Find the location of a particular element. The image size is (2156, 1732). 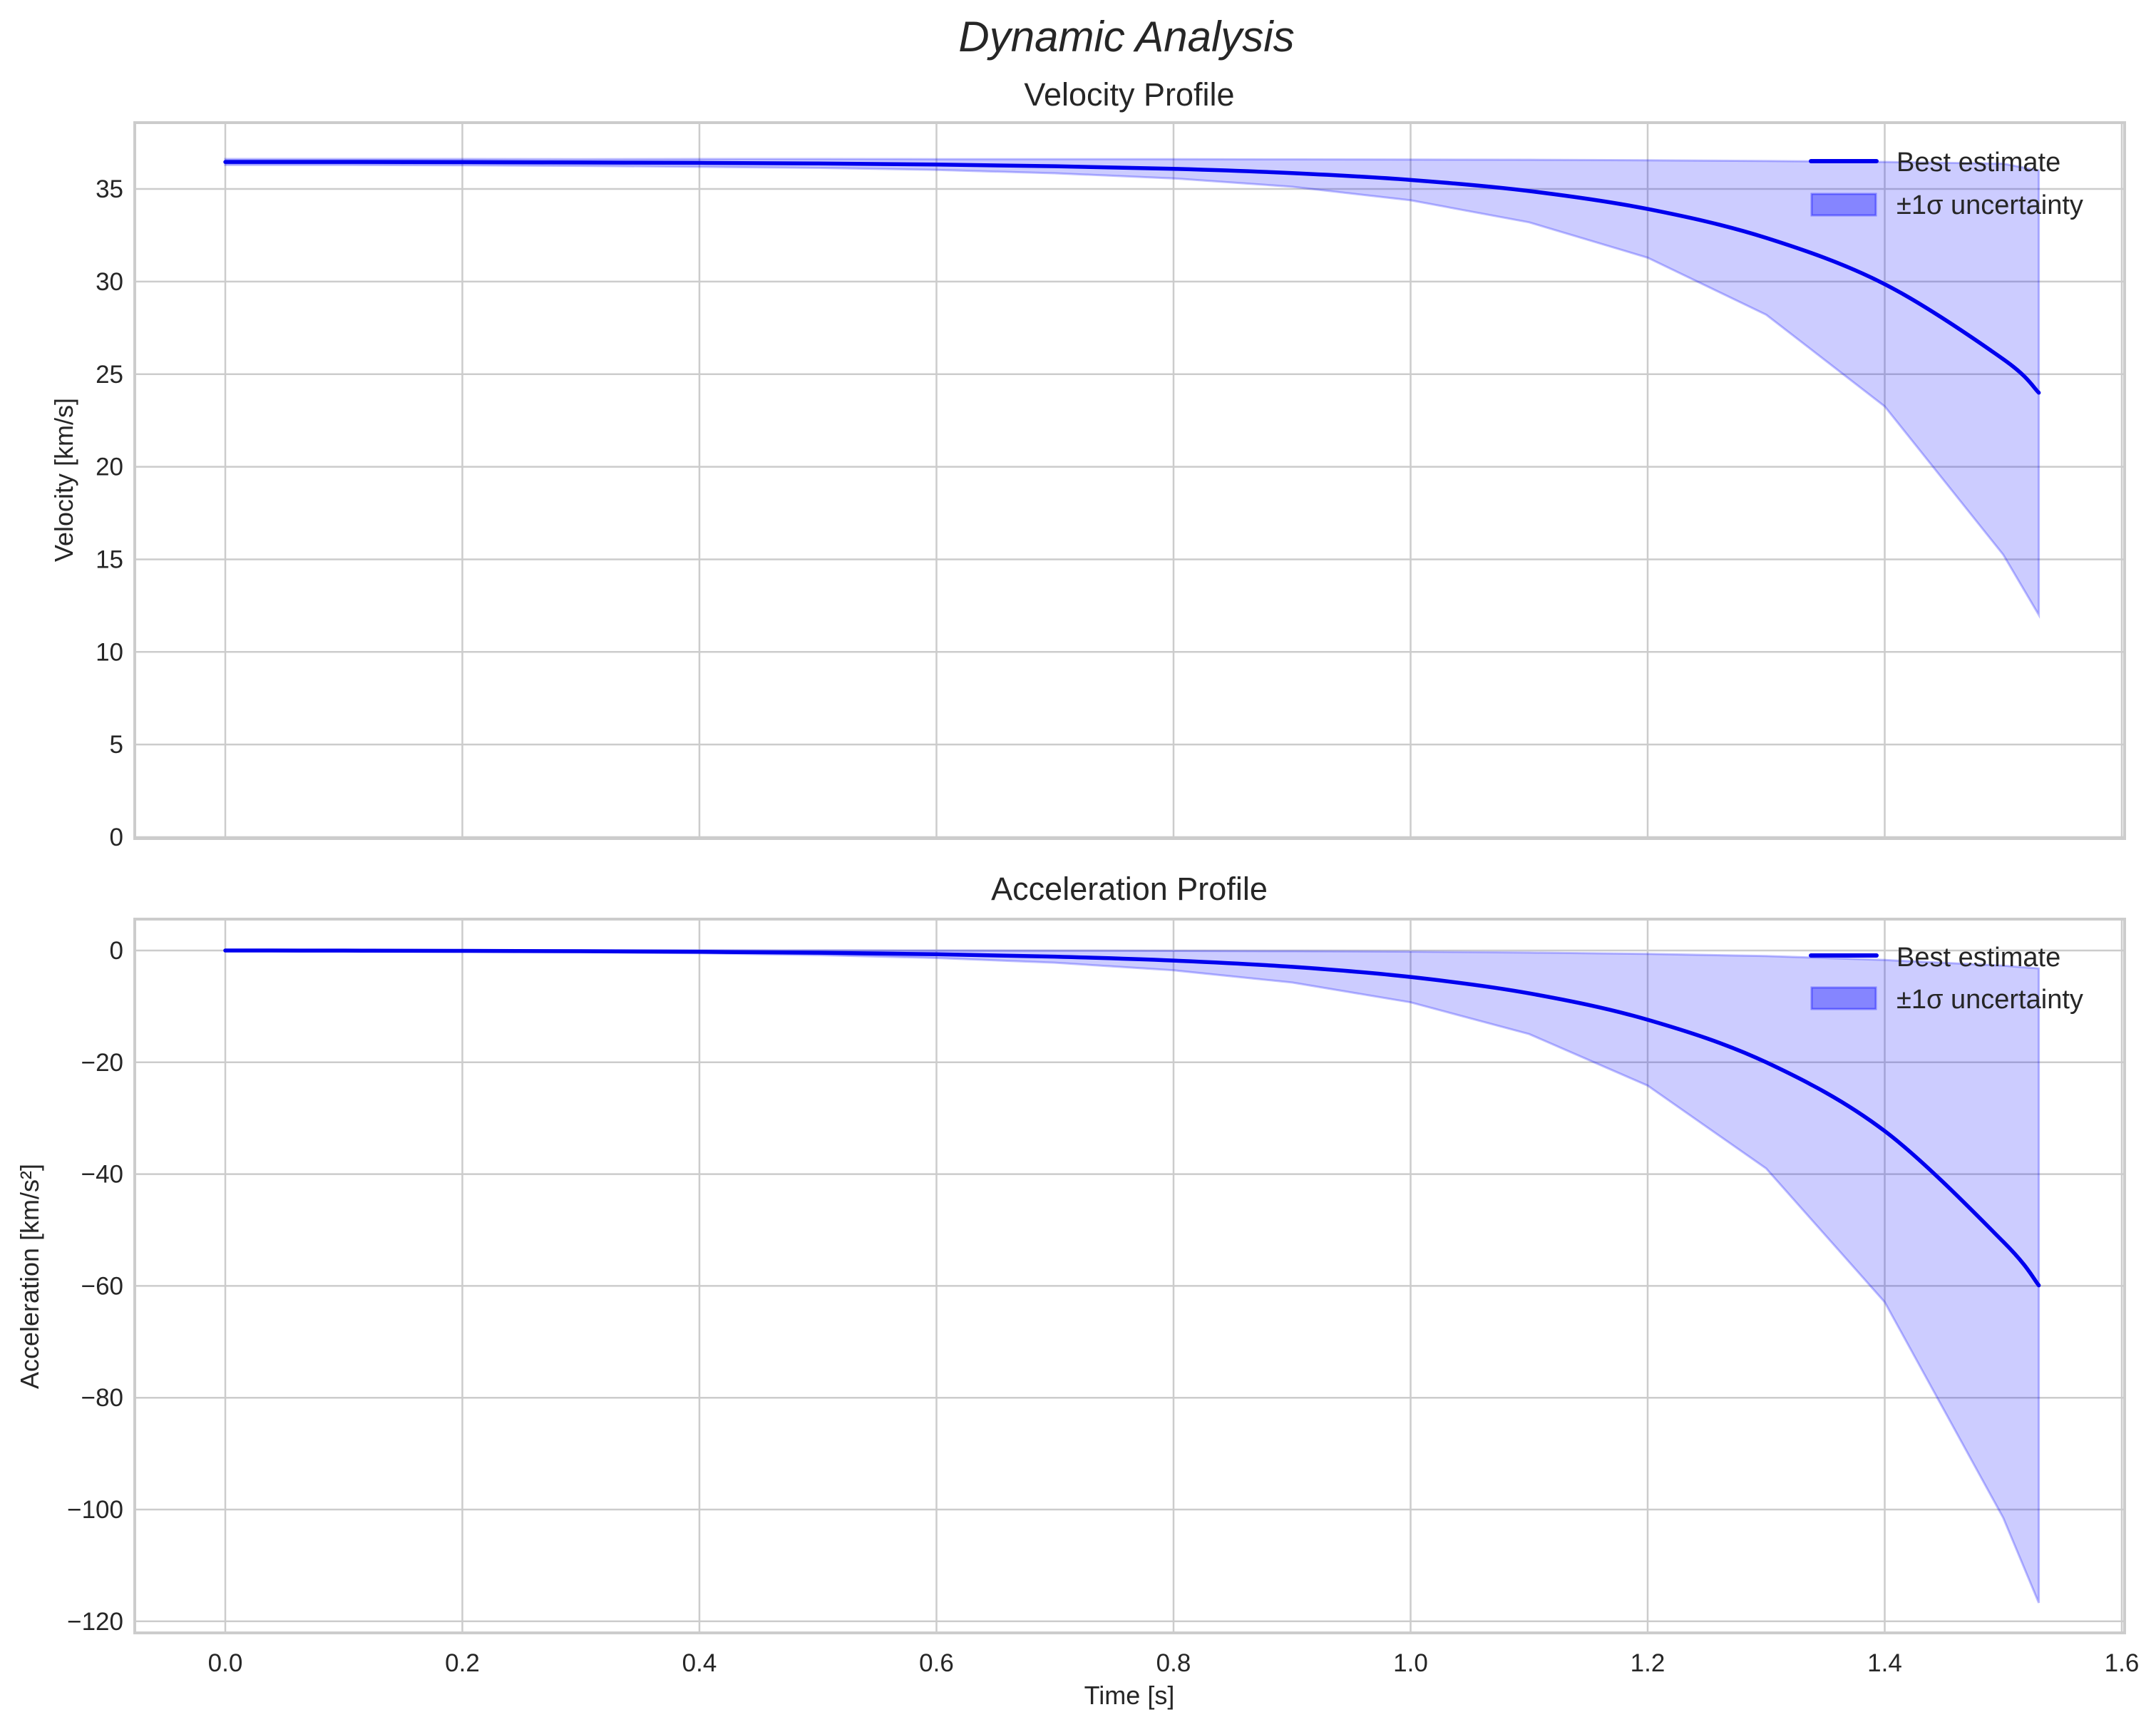

y-tick-label: −20 is located at coordinates (102, 1063).